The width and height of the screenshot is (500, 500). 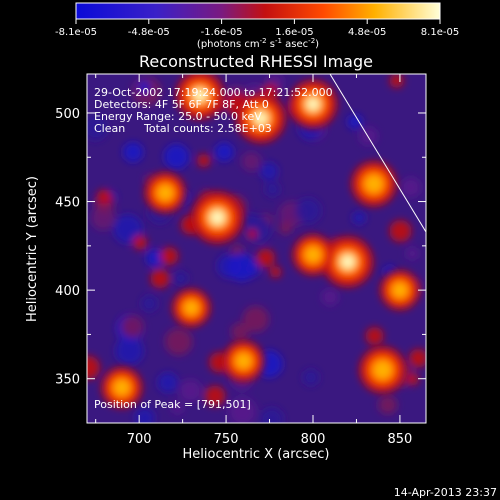 I want to click on x-tick-label: 850, so click(x=400, y=439).